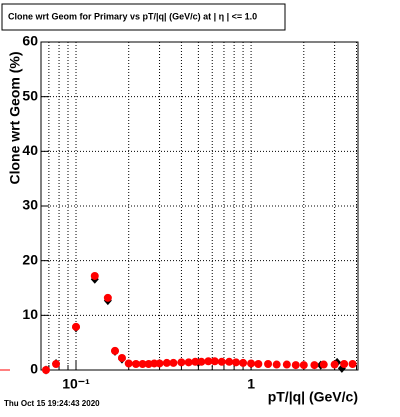 This screenshot has width=400, height=417. Describe the element at coordinates (30, 314) in the screenshot. I see `y-tick-label: 10` at that location.